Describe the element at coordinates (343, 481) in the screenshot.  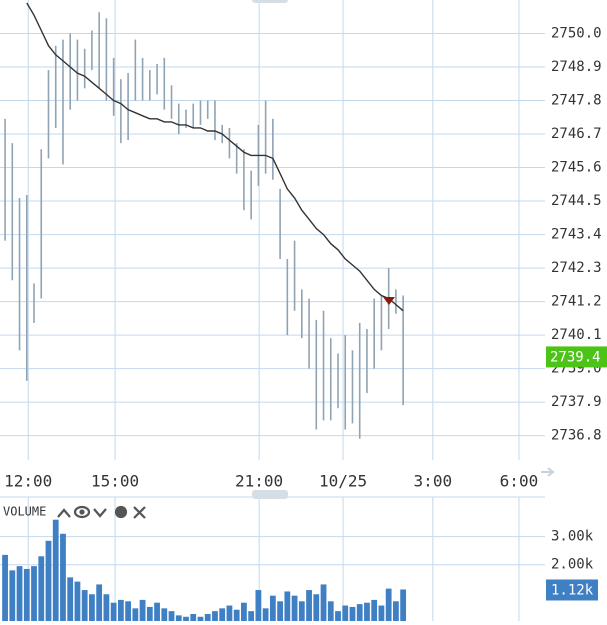
I see `x-tick-label: 10/25` at that location.